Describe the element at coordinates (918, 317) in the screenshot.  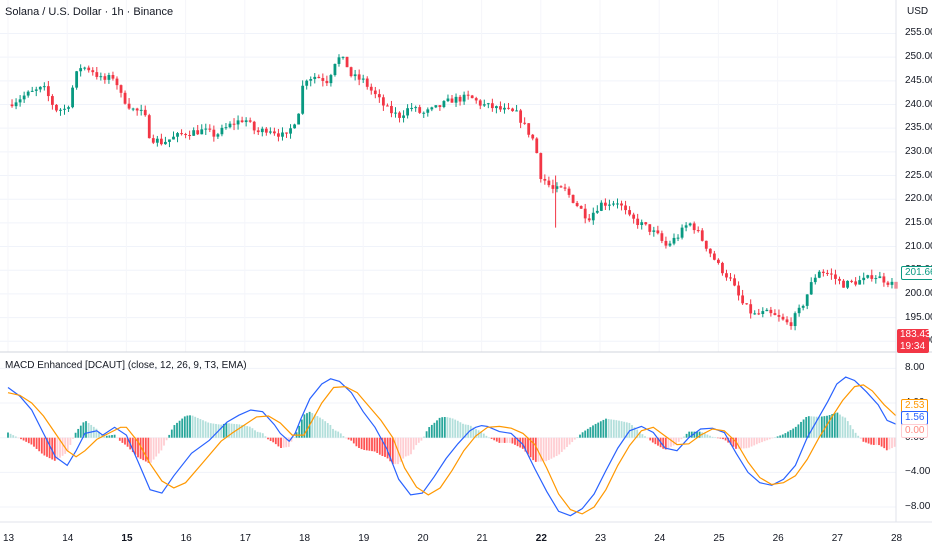
I see `price-tick-label: 195.00` at that location.